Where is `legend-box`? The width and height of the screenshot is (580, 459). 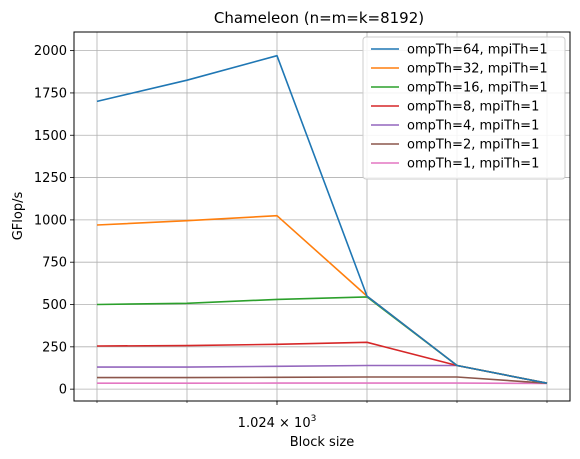
legend-box is located at coordinates (464, 108).